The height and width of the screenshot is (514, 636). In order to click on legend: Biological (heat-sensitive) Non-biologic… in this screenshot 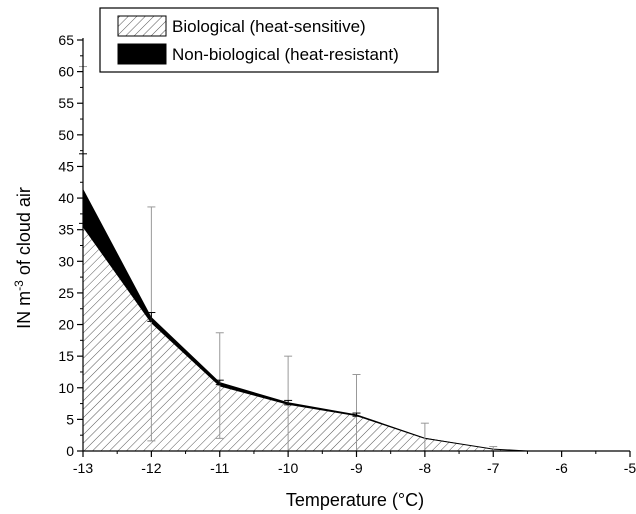, I will do `click(269, 40)`.